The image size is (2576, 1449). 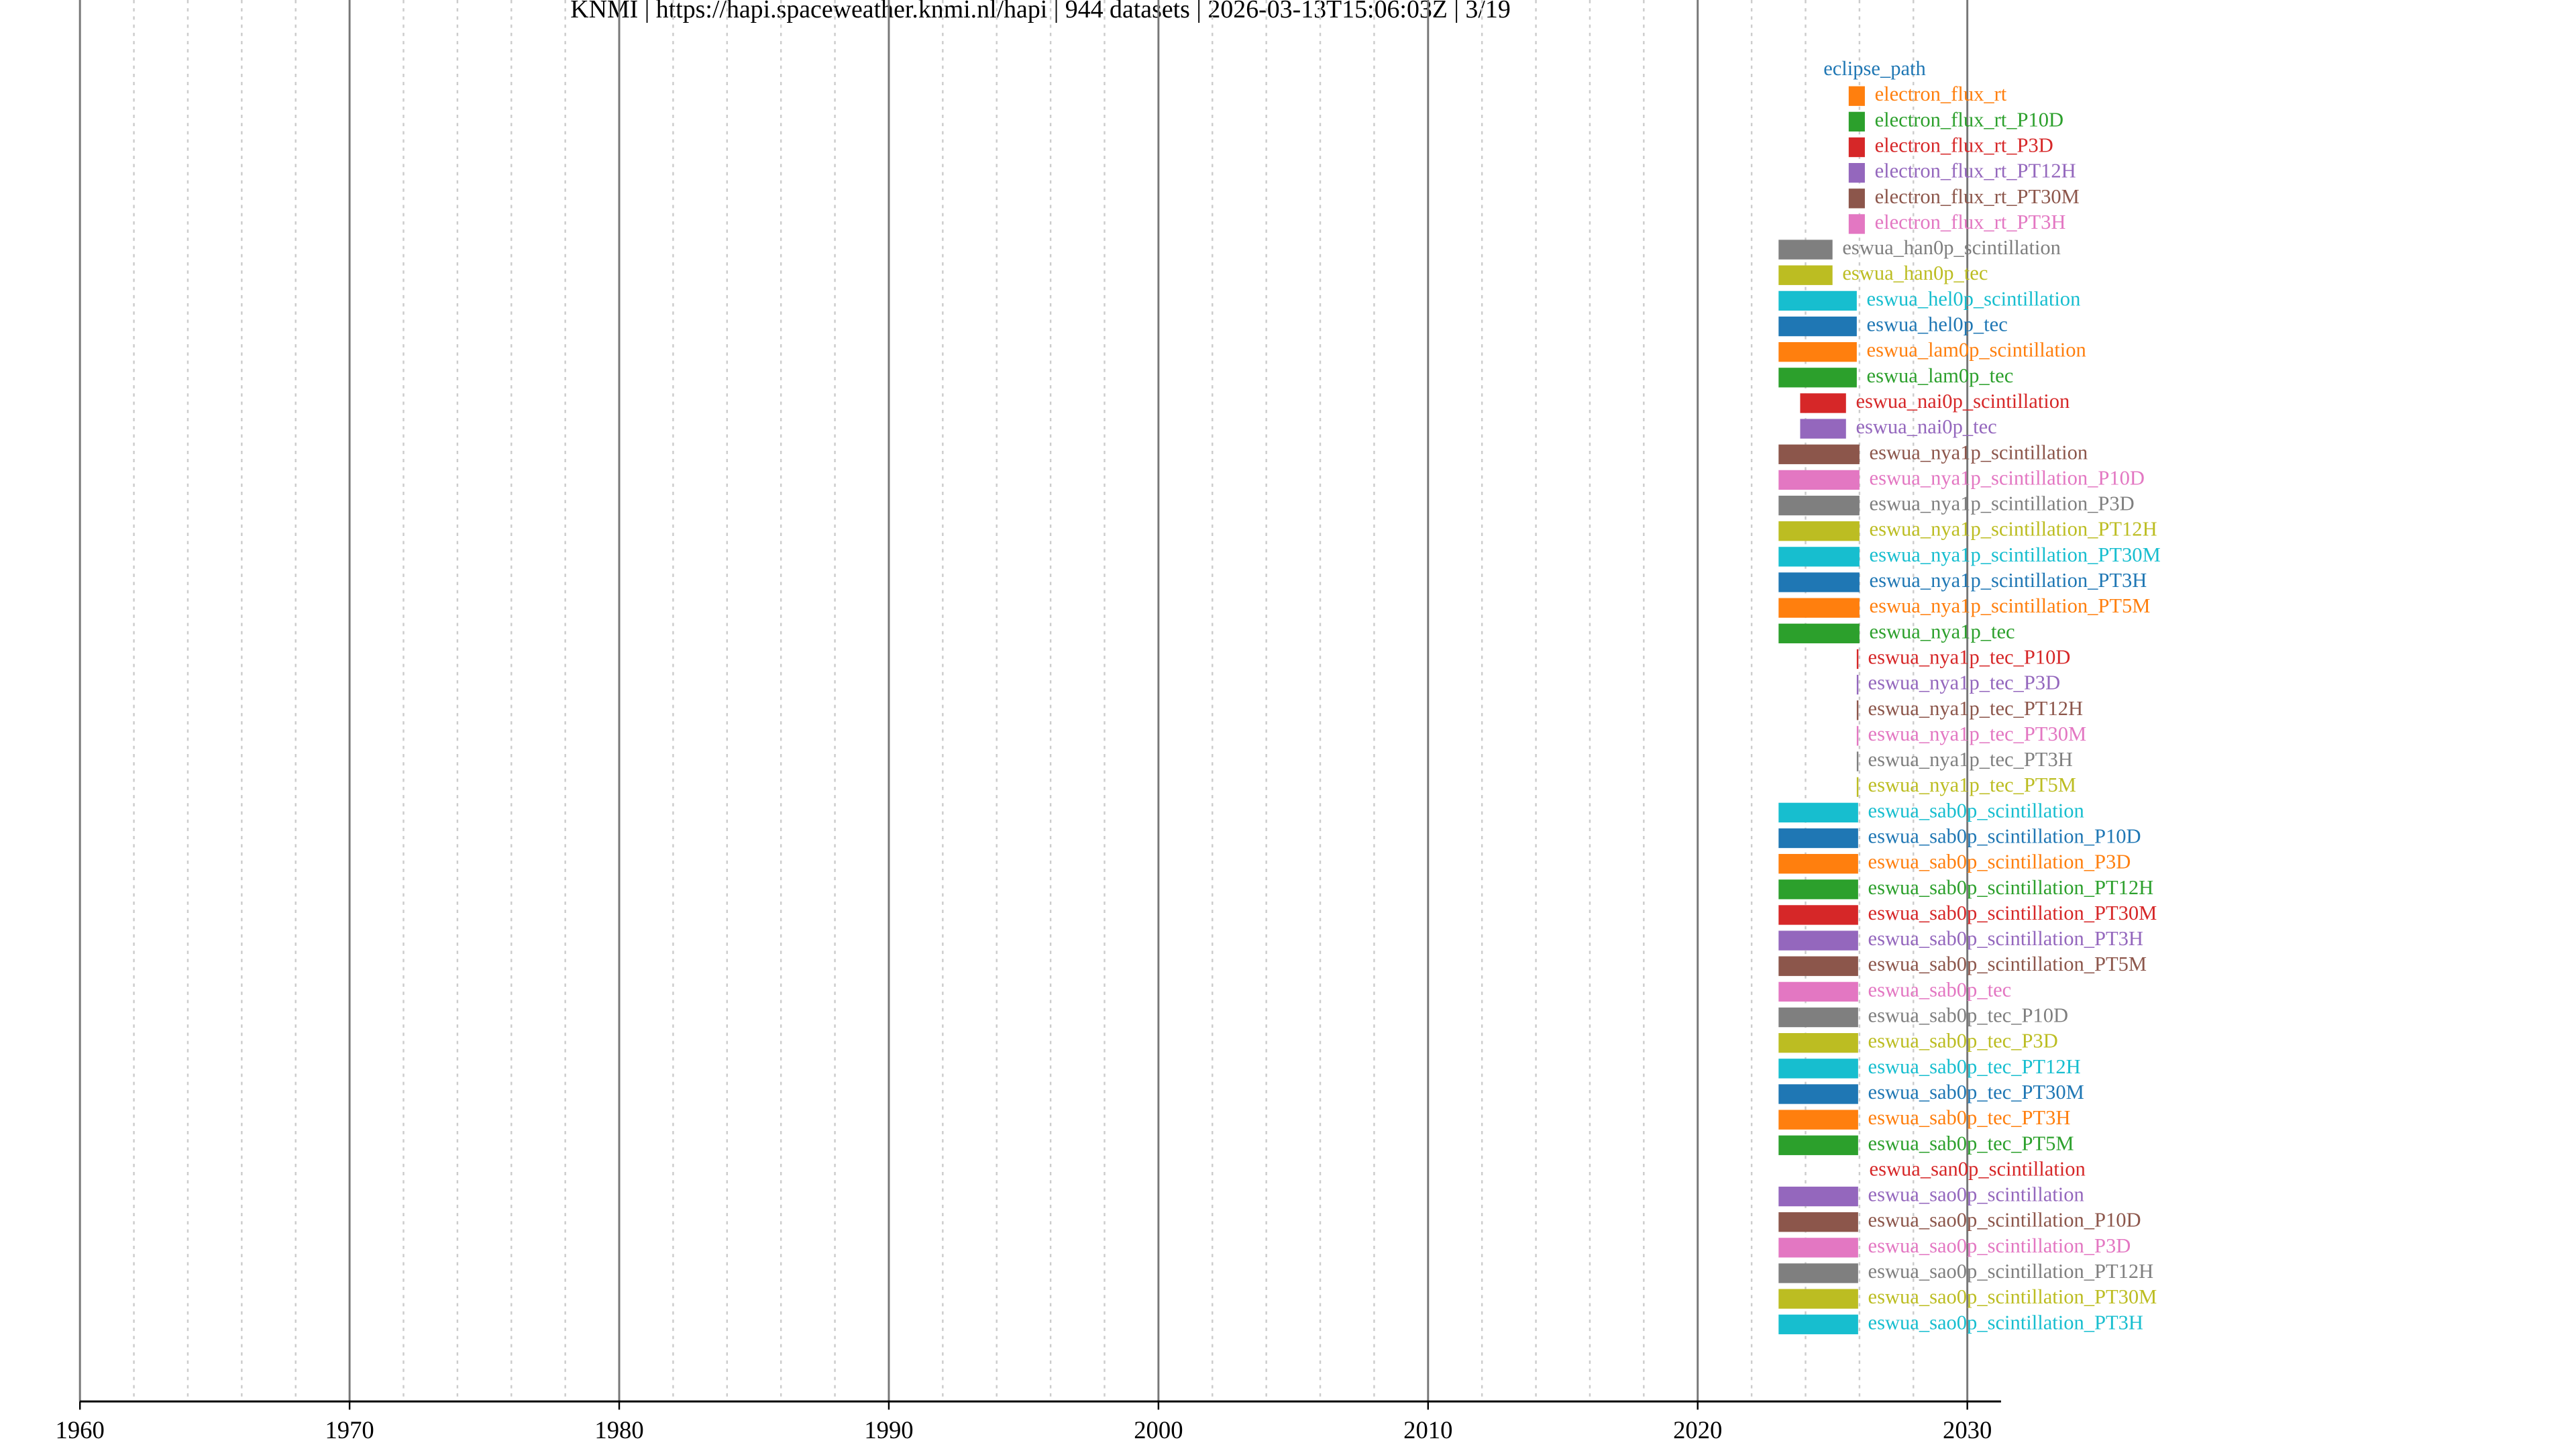 What do you see at coordinates (1970, 759) in the screenshot?
I see `bar-label: eswua_nya1p_tec_PT3H` at bounding box center [1970, 759].